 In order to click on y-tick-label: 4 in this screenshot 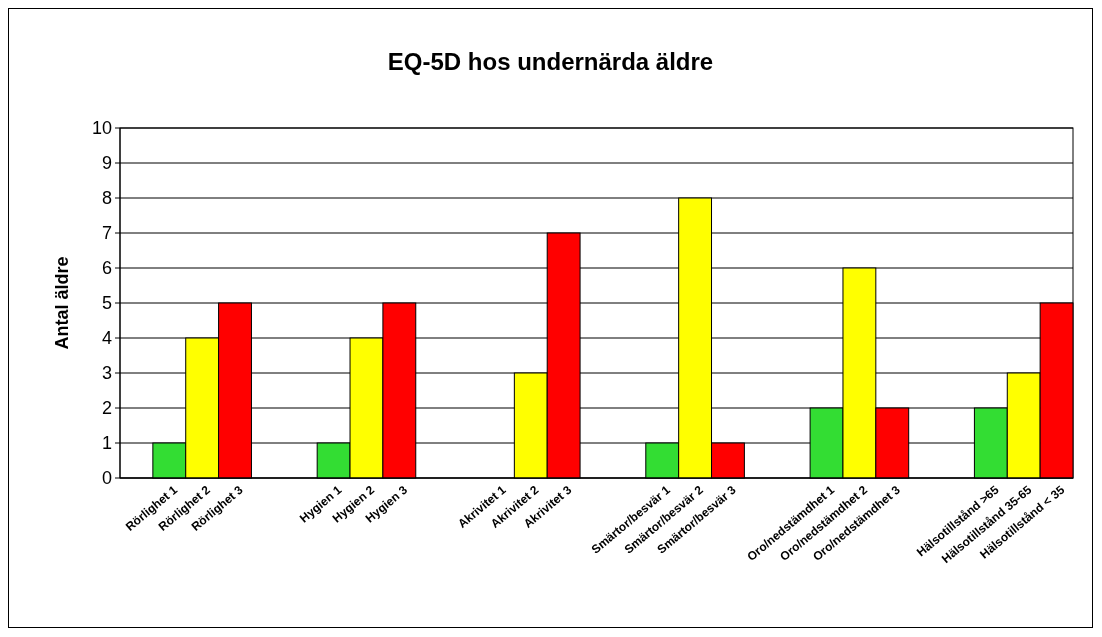, I will do `click(106, 338)`.